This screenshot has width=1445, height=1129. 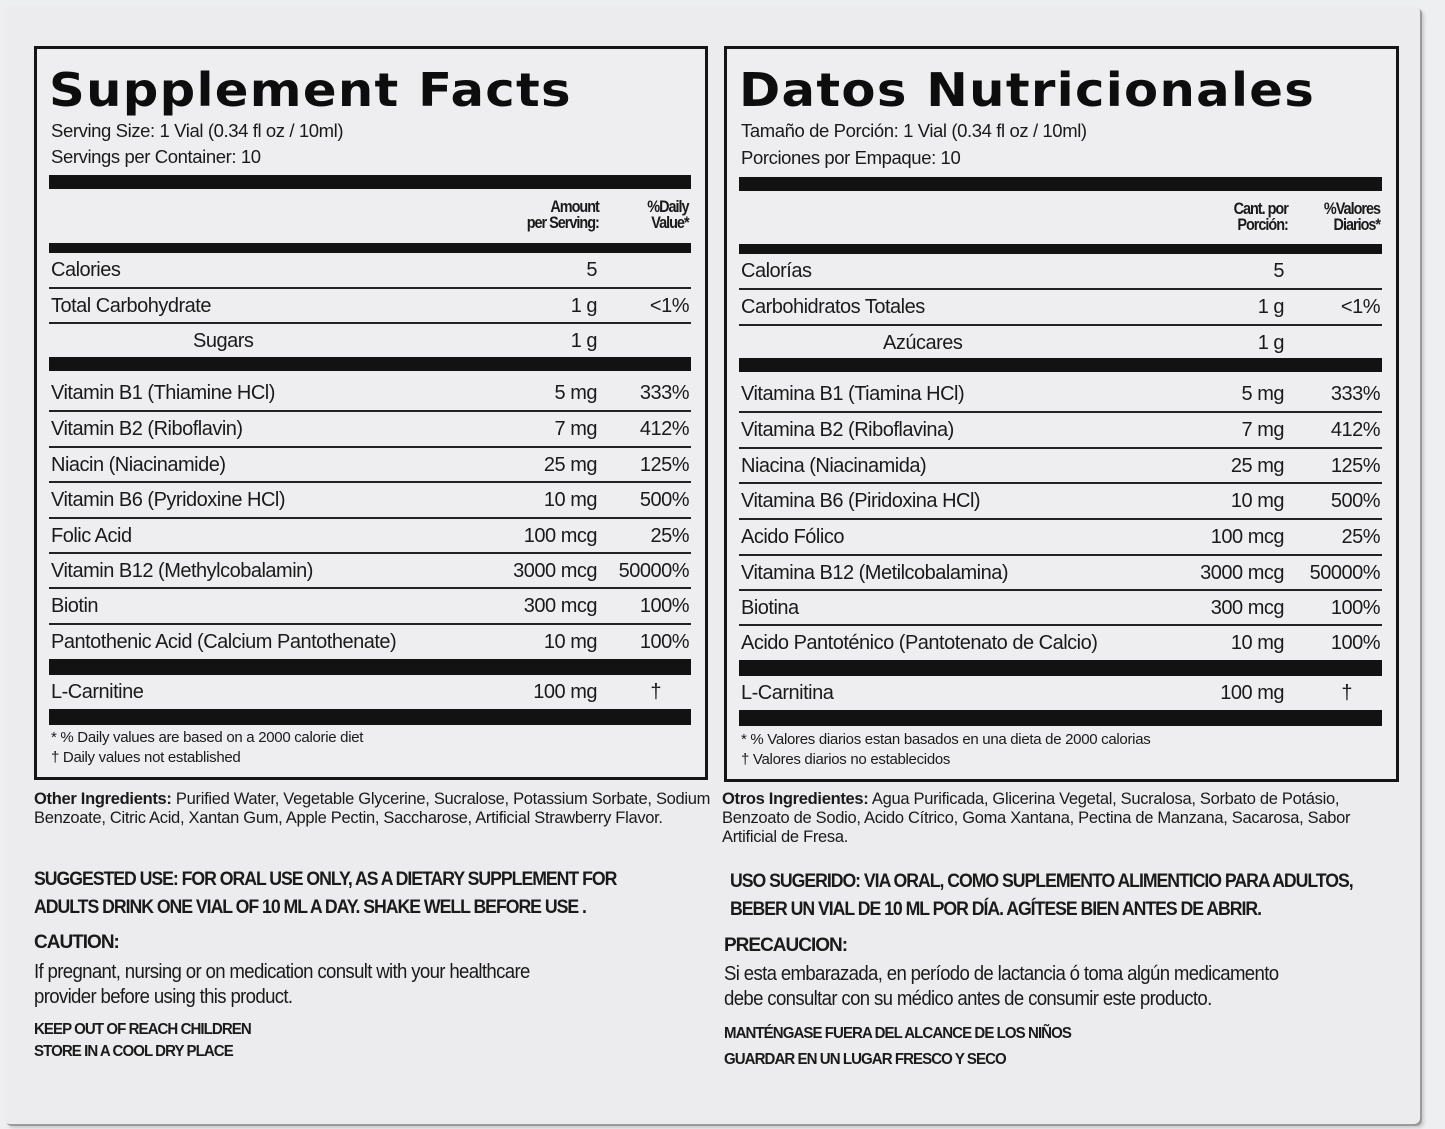 What do you see at coordinates (103, 799) in the screenshot?
I see `ingredients-label: Other Ingredients:` at bounding box center [103, 799].